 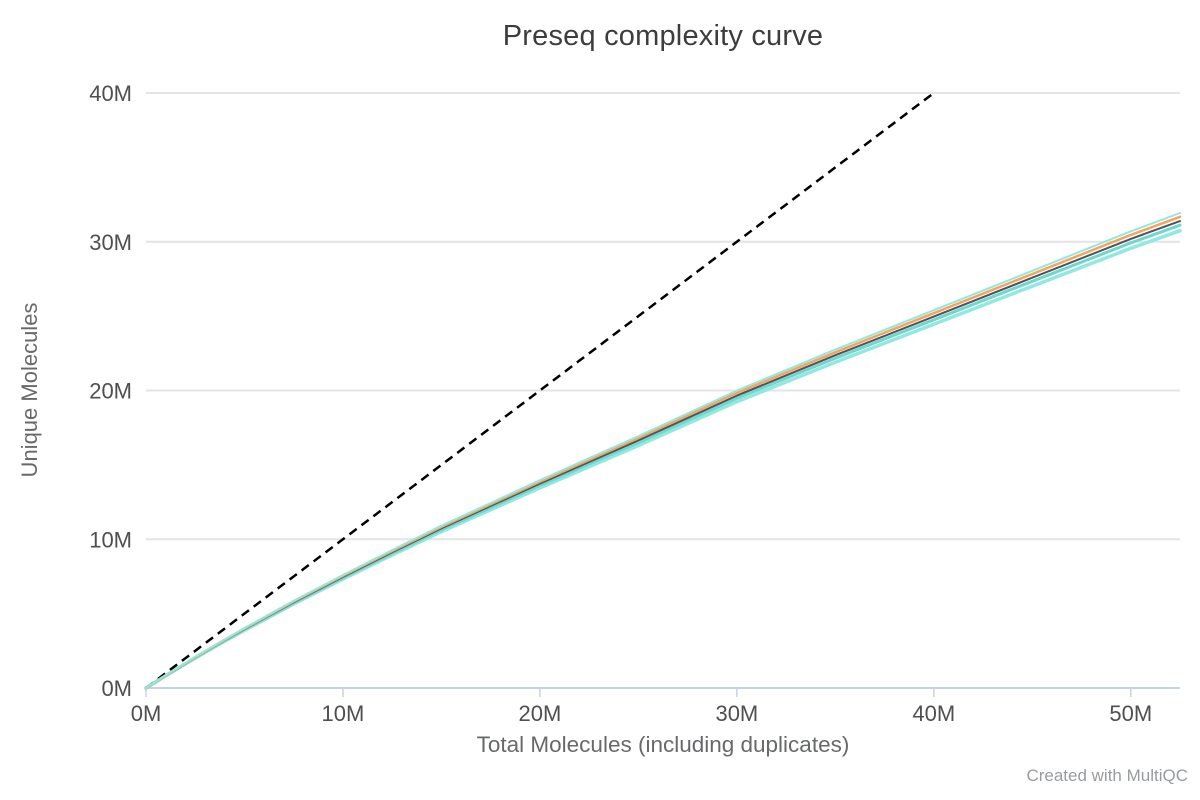 I want to click on x-tick-label-10M: 10M, so click(x=343, y=713).